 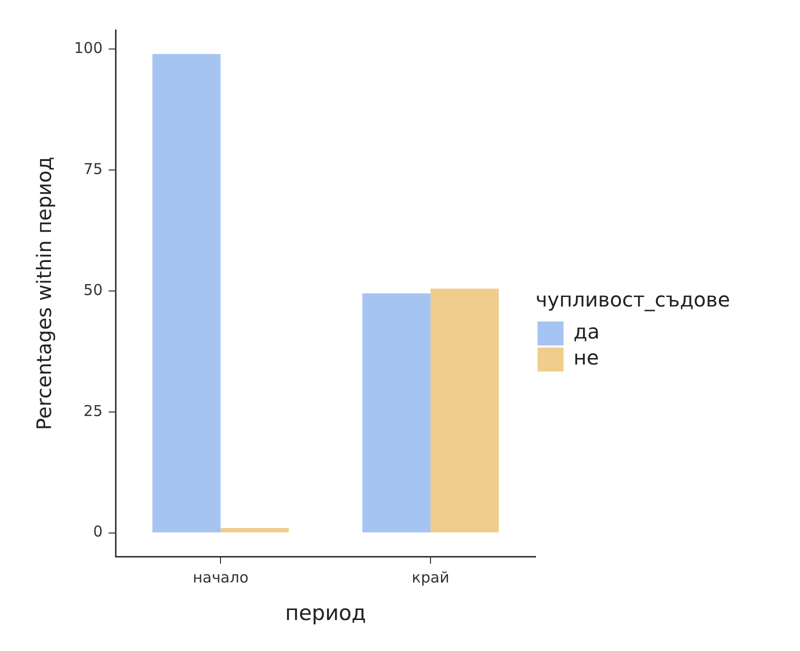 I want to click on y-tick-label: 0, so click(x=98, y=531).